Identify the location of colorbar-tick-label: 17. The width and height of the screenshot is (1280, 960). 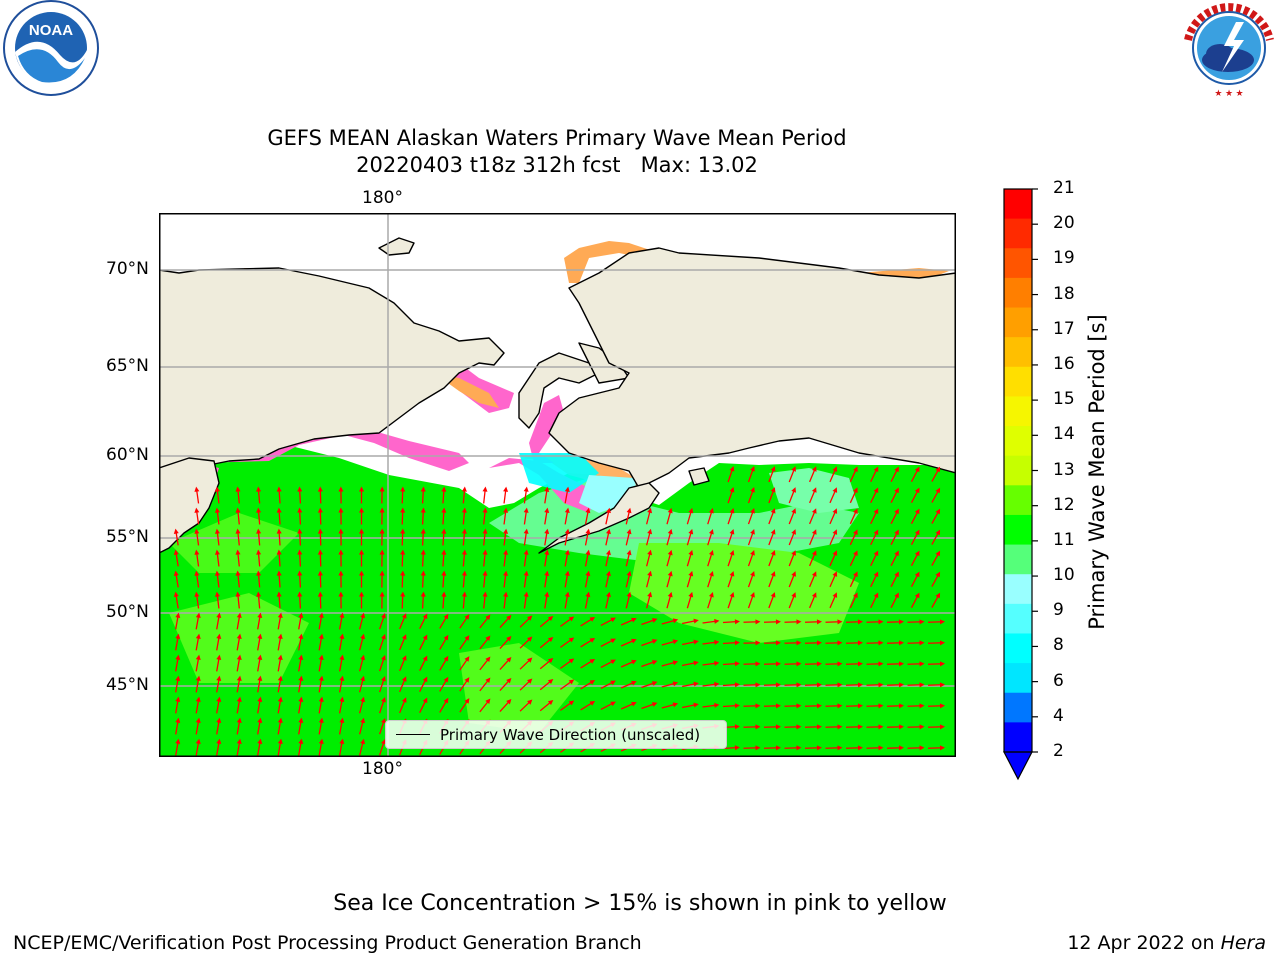
(1064, 328).